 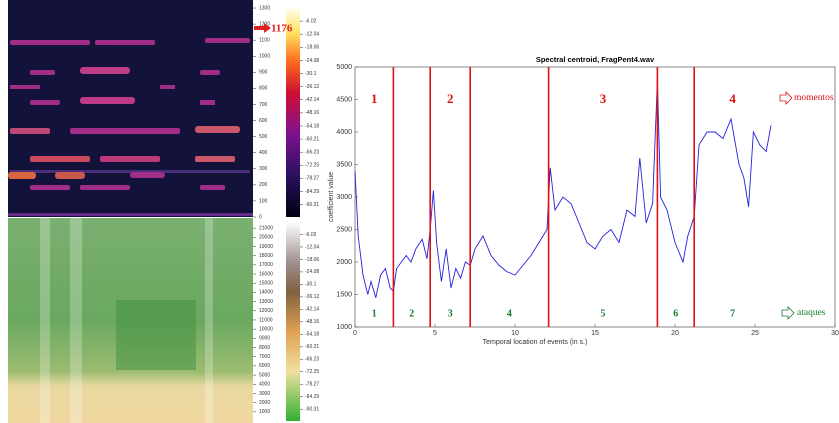 What do you see at coordinates (293, 112) in the screenshot?
I see `colorbar-top` at bounding box center [293, 112].